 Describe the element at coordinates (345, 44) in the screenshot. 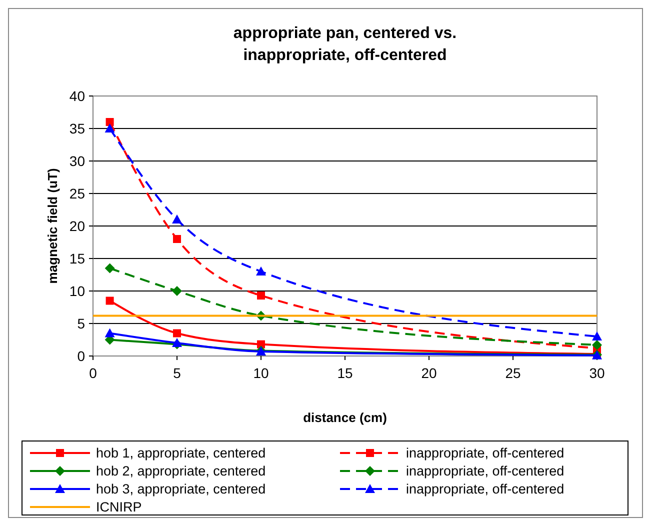

I see `chart-title: appropriate pan, centered vs. inappropriate, off-centered` at that location.